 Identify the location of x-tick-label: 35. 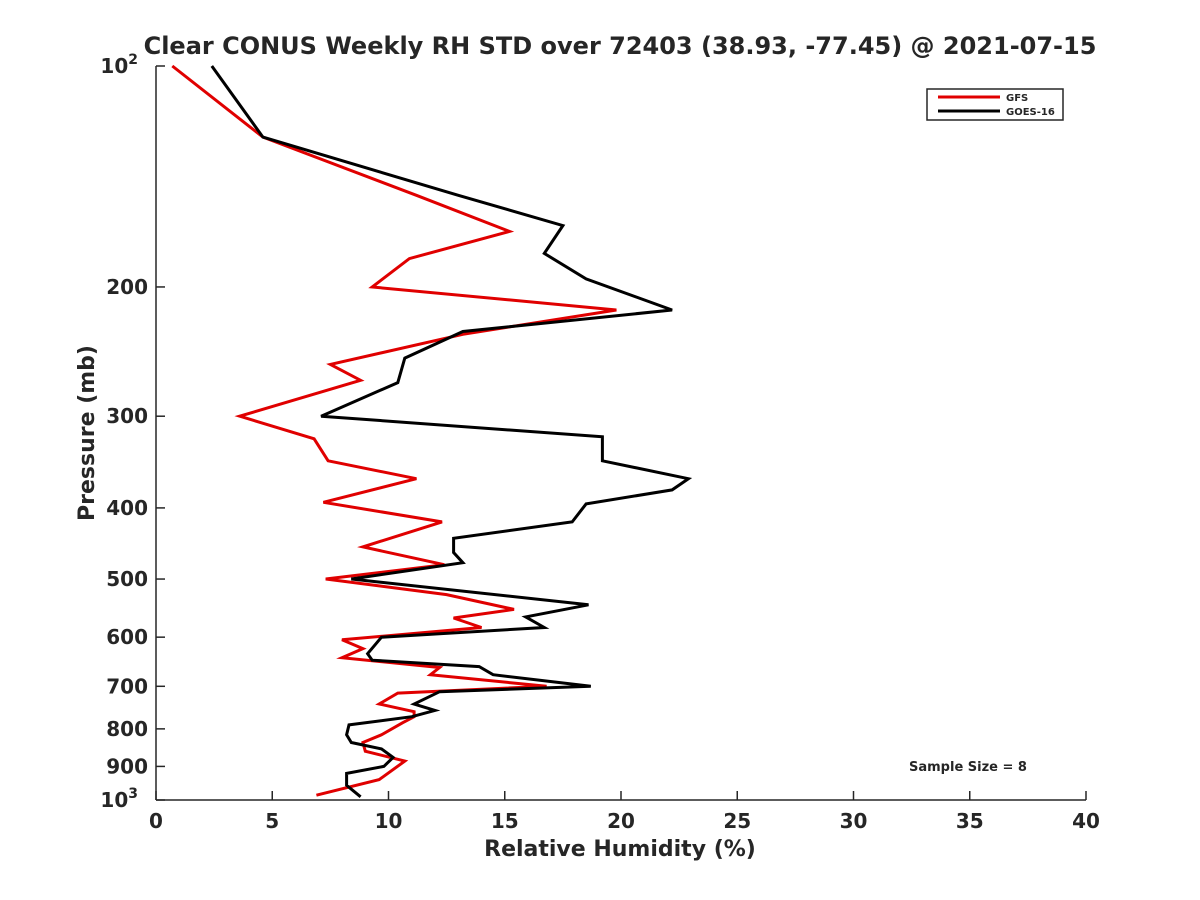
(970, 821).